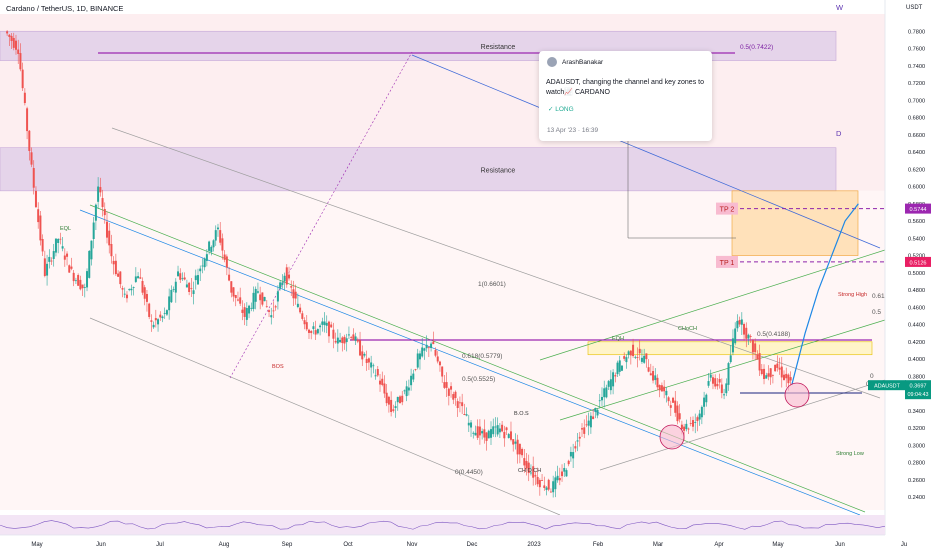 The image size is (932, 550). I want to click on current-price-bg, so click(918, 390).